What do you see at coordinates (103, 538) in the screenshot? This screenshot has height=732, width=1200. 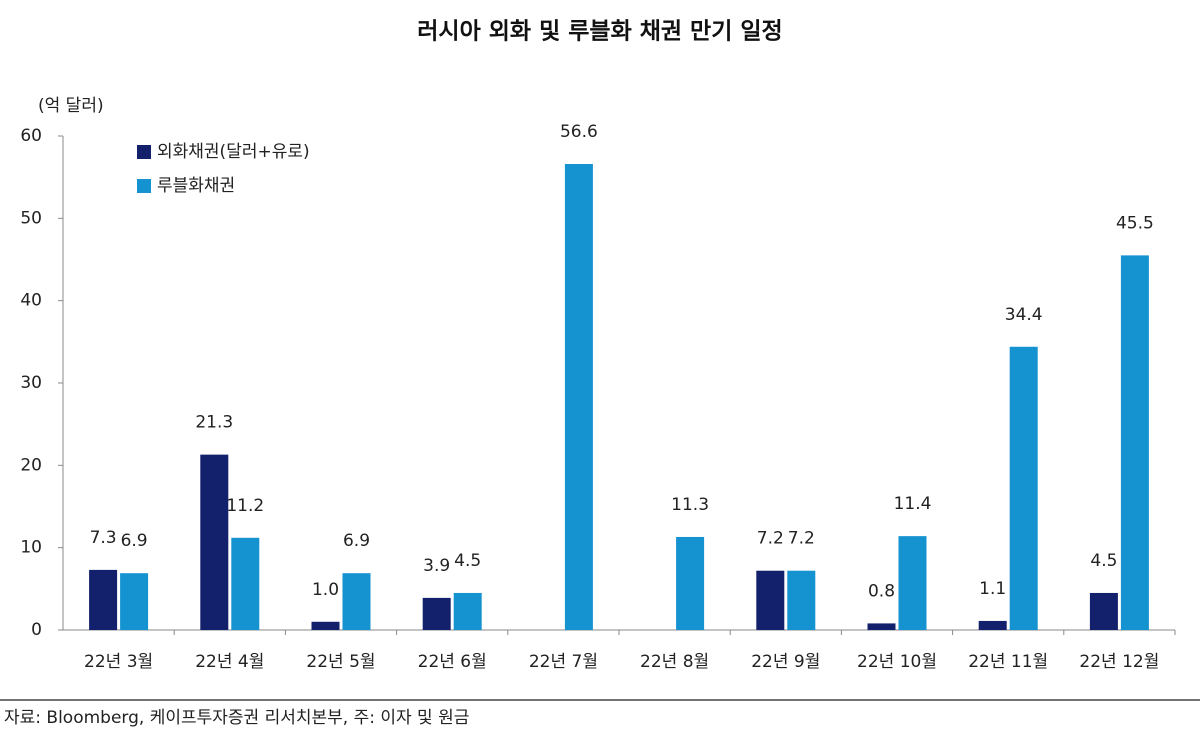 I see `data-label: 7.3` at bounding box center [103, 538].